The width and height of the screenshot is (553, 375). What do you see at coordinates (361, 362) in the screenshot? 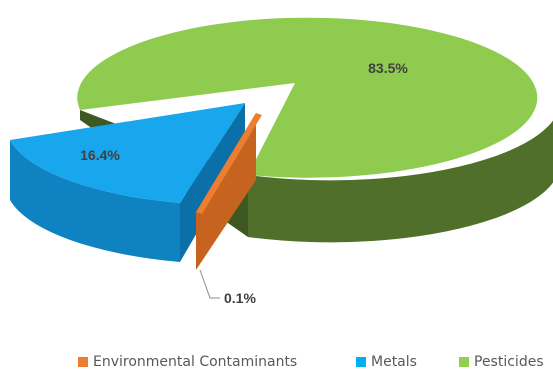
I see `legend-swatch-metals` at bounding box center [361, 362].